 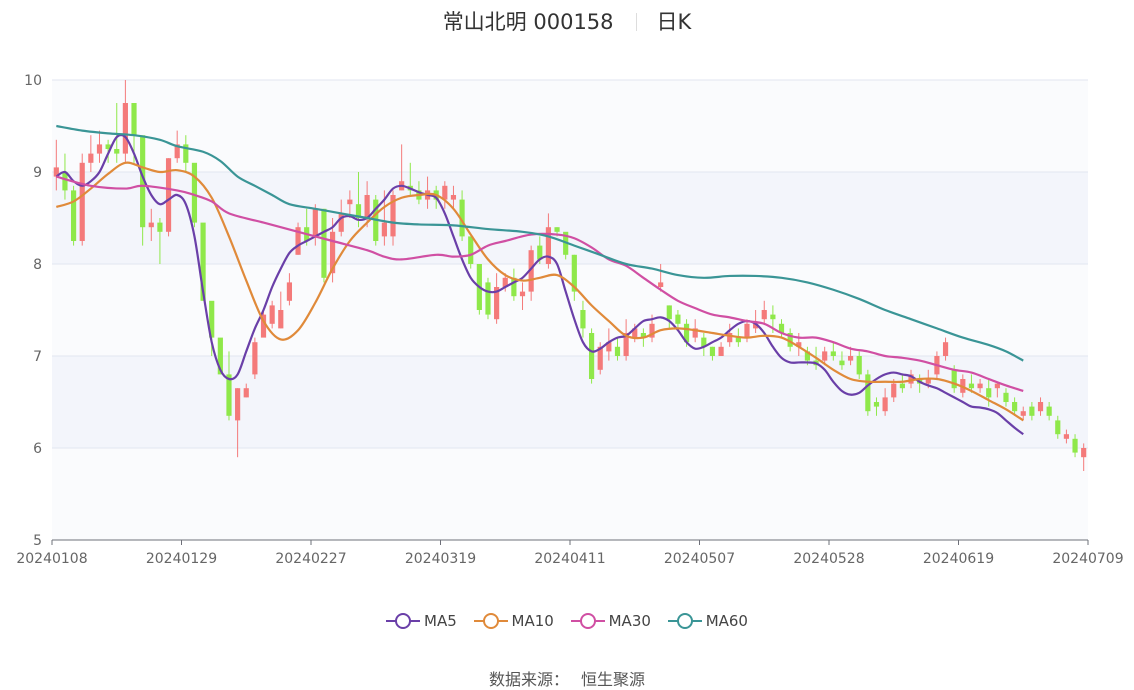 What do you see at coordinates (569, 559) in the screenshot?
I see `x-tick-label: 20240411` at bounding box center [569, 559].